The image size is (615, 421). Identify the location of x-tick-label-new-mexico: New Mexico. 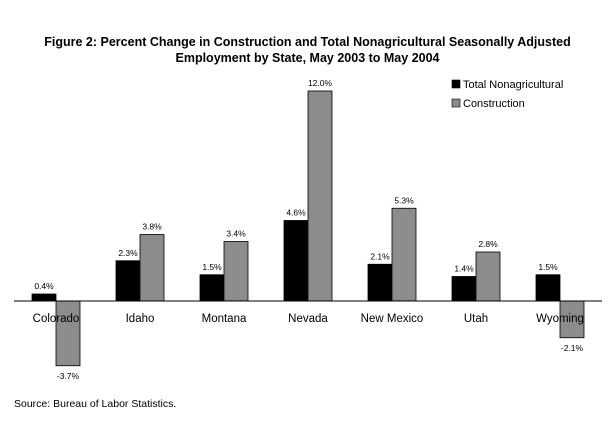
(392, 319).